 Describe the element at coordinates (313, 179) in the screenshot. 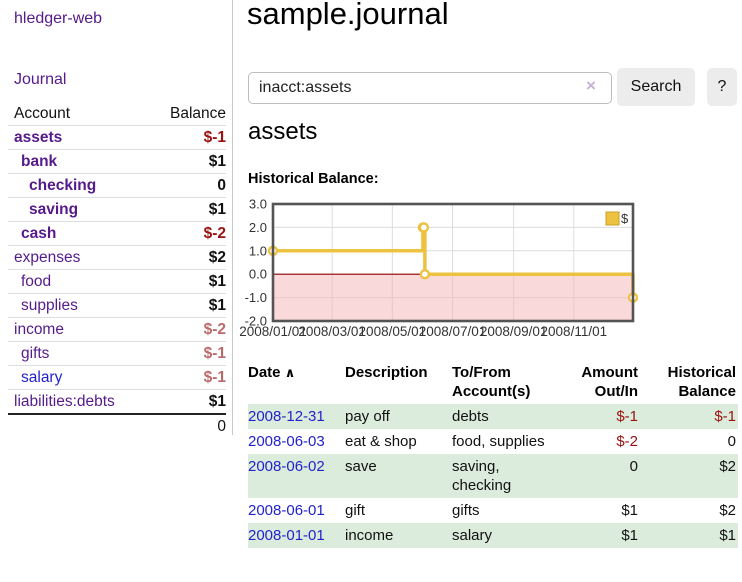

I see `chart-label: Historical Balance:` at that location.